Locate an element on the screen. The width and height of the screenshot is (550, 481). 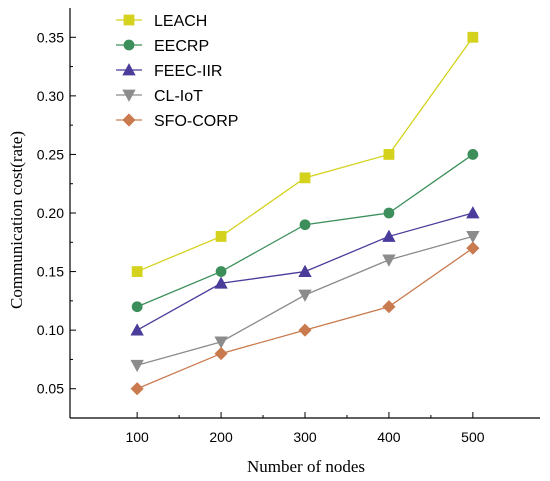
legend-item: CL-IoT is located at coordinates (159, 96).